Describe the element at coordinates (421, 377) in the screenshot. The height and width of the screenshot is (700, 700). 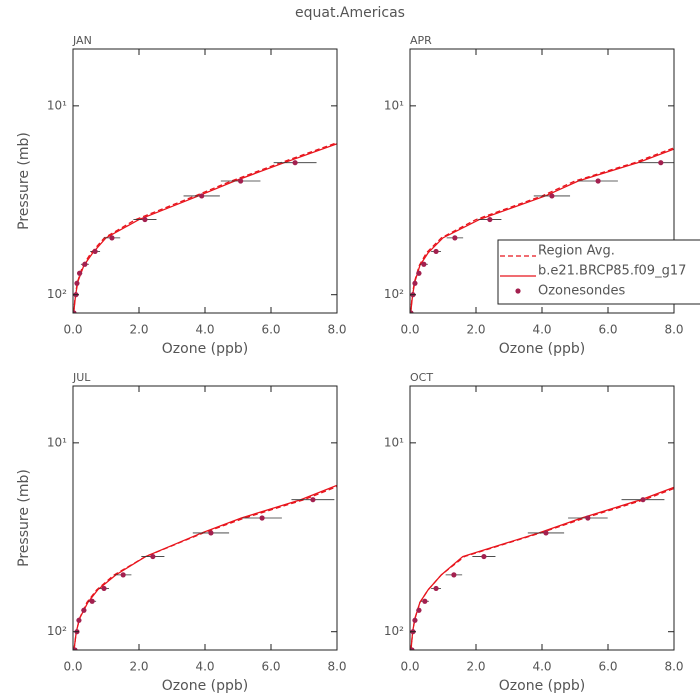
I see `panel-title: OCT` at that location.